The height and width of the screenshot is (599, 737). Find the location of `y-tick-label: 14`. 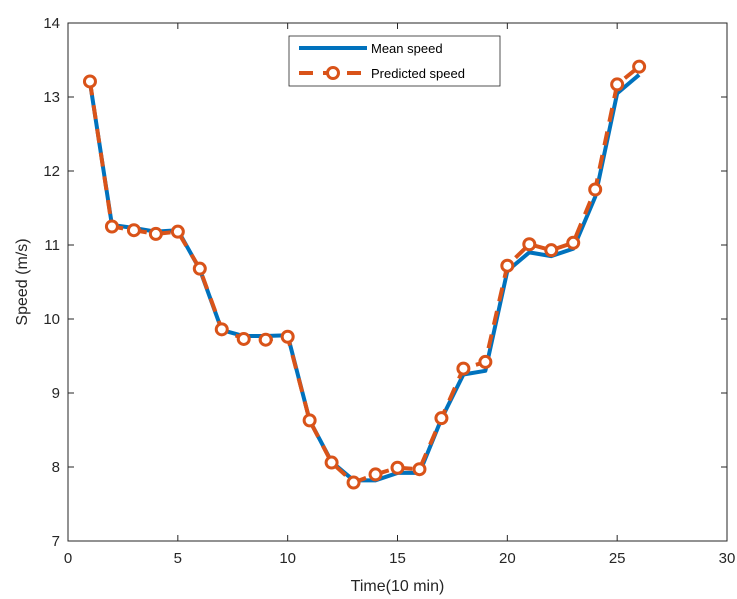

y-tick-label: 14 is located at coordinates (51, 23).